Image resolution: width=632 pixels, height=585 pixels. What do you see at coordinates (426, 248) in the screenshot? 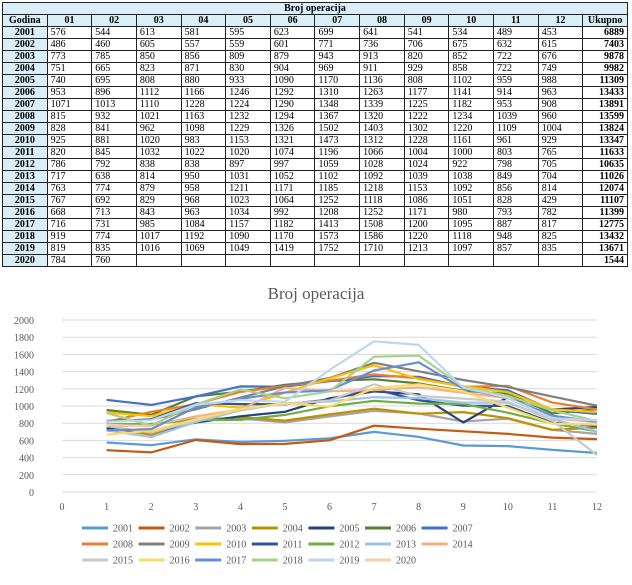
I see `value-cell: 1213` at bounding box center [426, 248].